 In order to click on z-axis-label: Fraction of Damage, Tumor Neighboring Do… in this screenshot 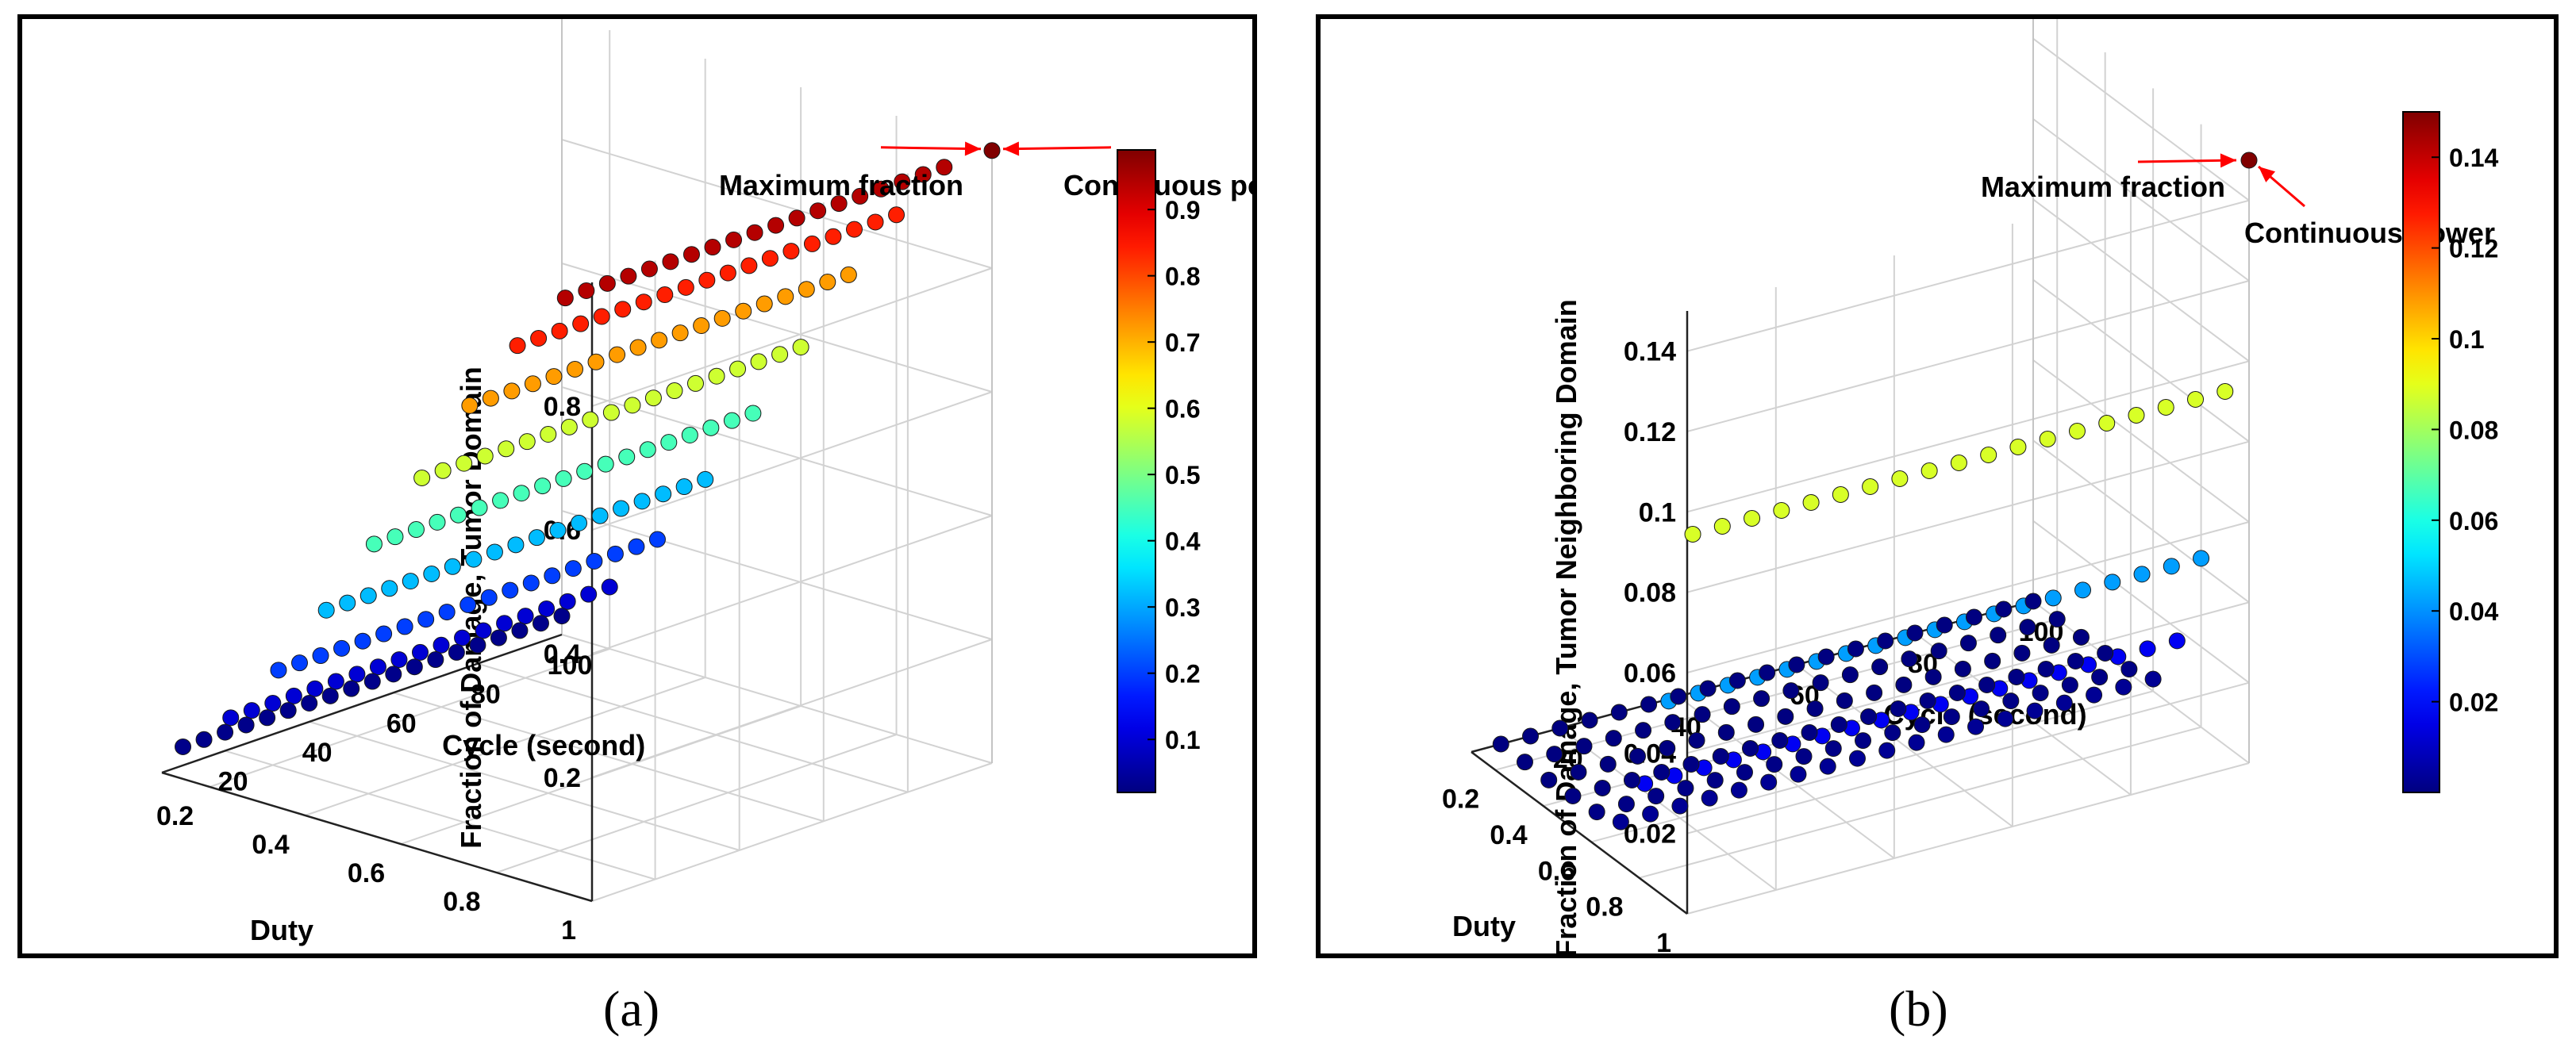, I will do `click(1566, 626)`.